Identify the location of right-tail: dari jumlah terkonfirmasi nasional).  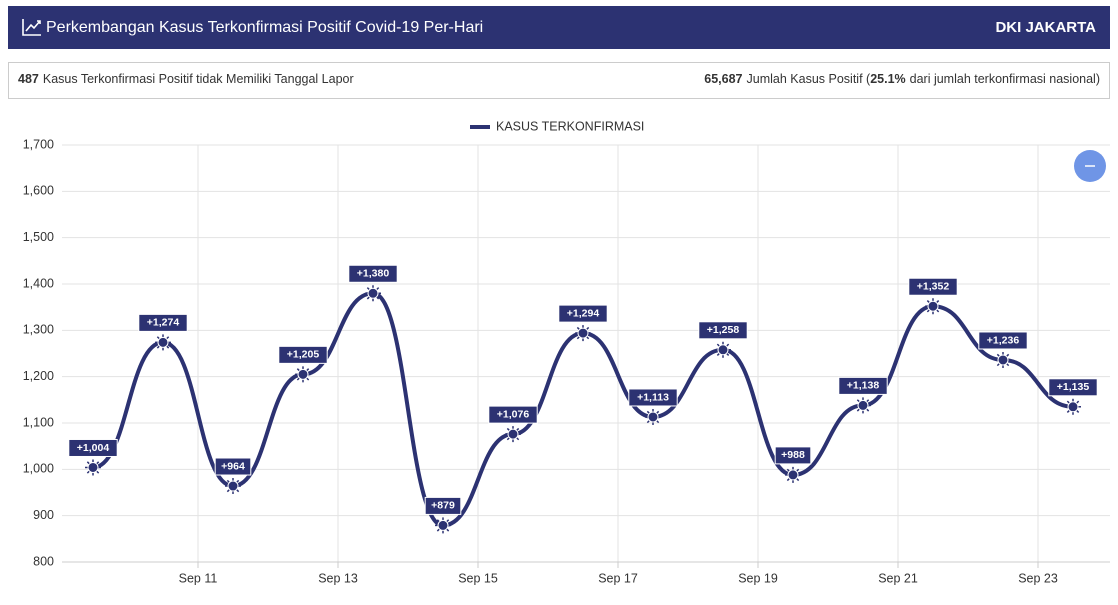
(1005, 79).